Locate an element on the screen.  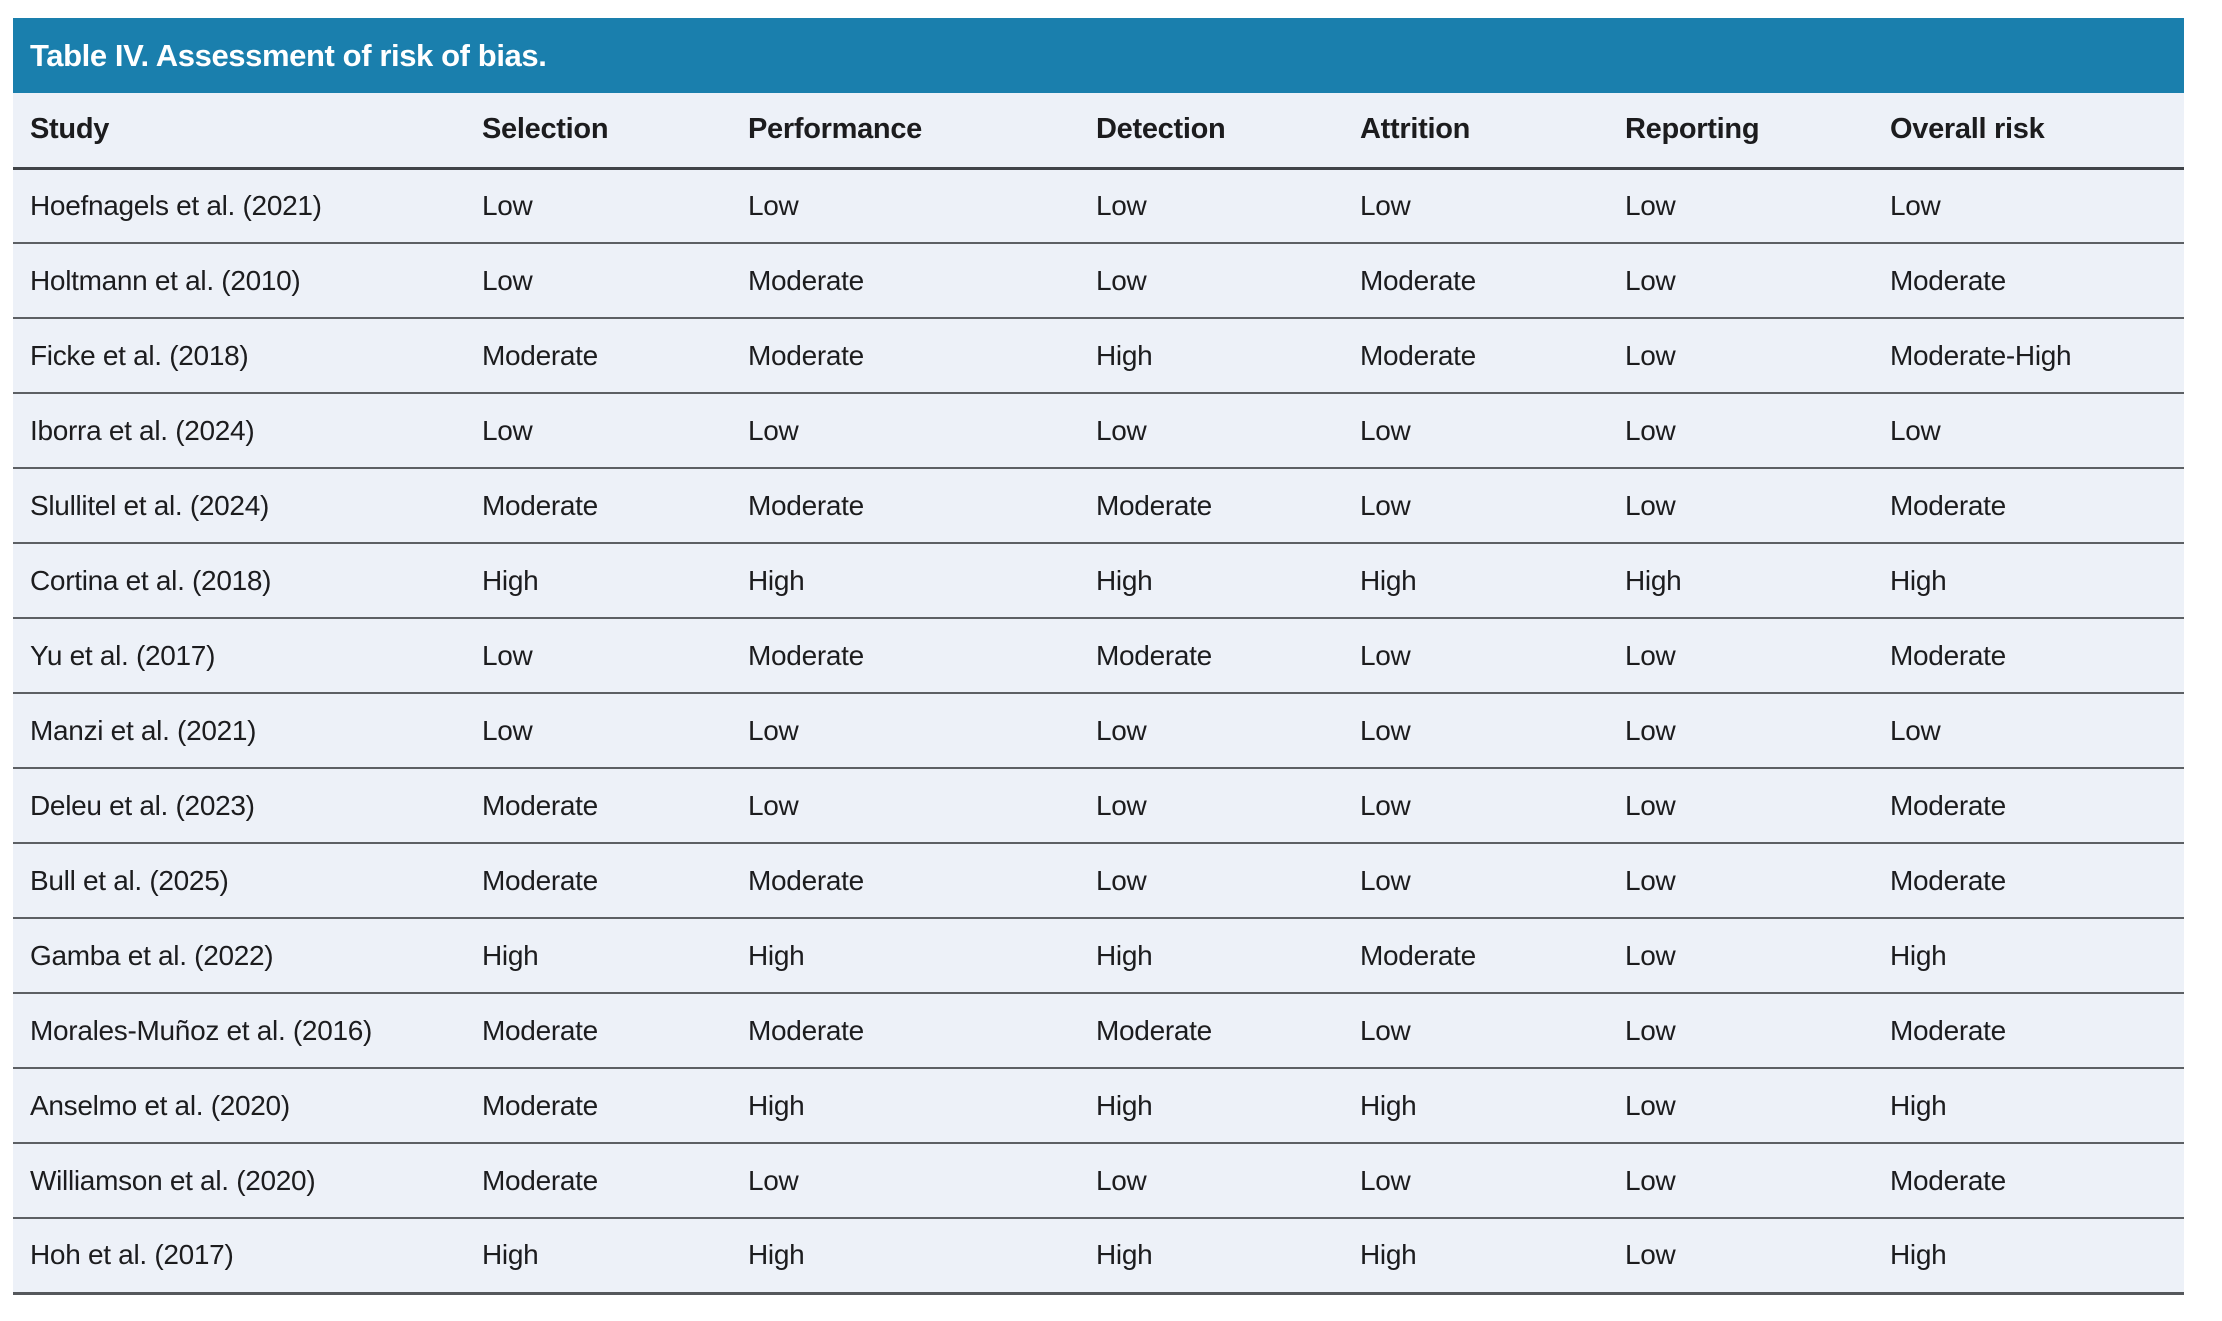
study-cell: Williamson et al. (2020) is located at coordinates (239, 1181).